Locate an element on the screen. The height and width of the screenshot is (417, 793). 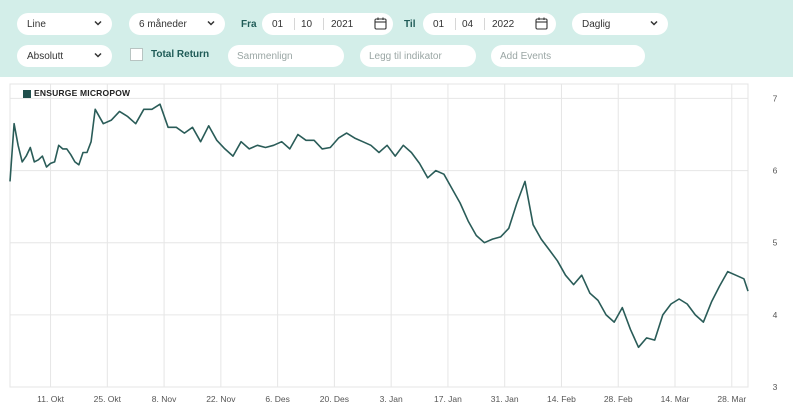
compare-input: Sammenlign is located at coordinates (286, 56).